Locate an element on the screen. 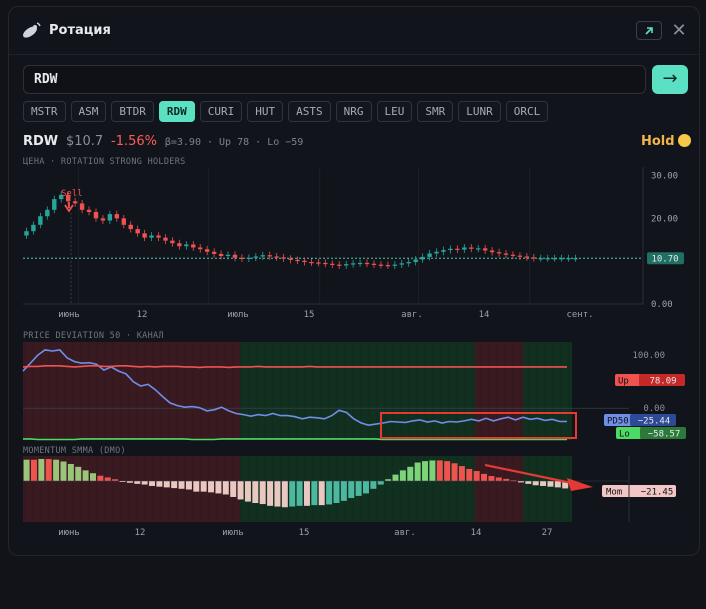 This screenshot has width=706, height=609. pd-up-value: 78.09 is located at coordinates (662, 382).